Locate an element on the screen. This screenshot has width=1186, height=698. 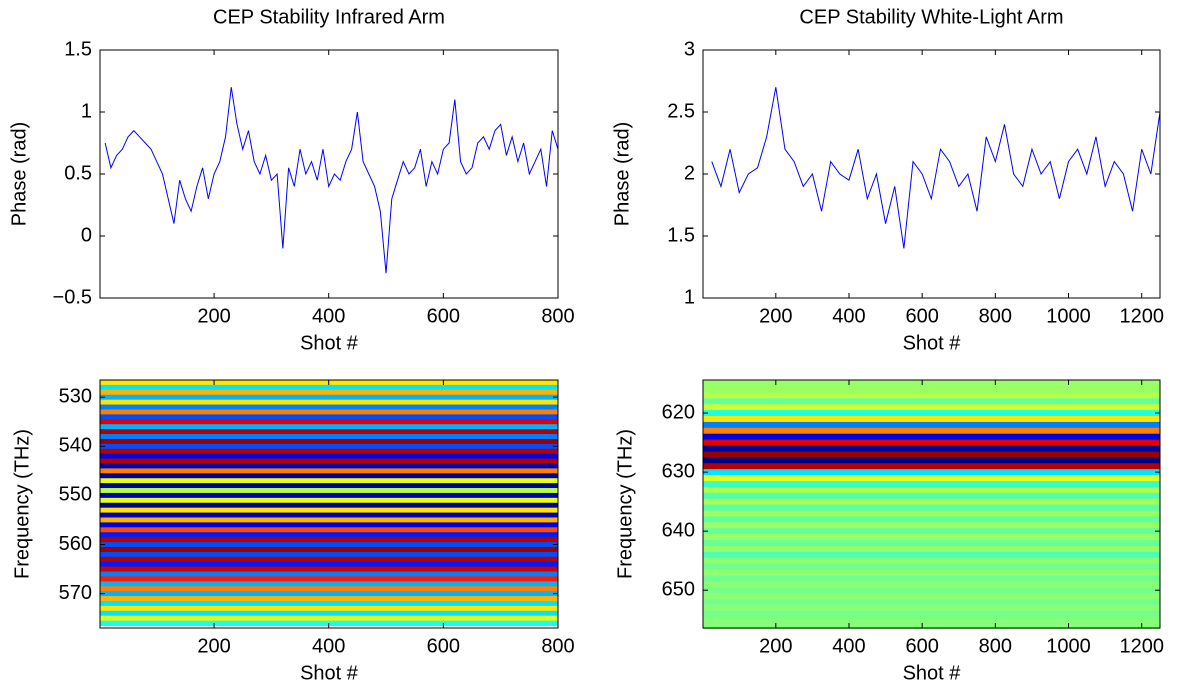
data-line is located at coordinates (936, 168).